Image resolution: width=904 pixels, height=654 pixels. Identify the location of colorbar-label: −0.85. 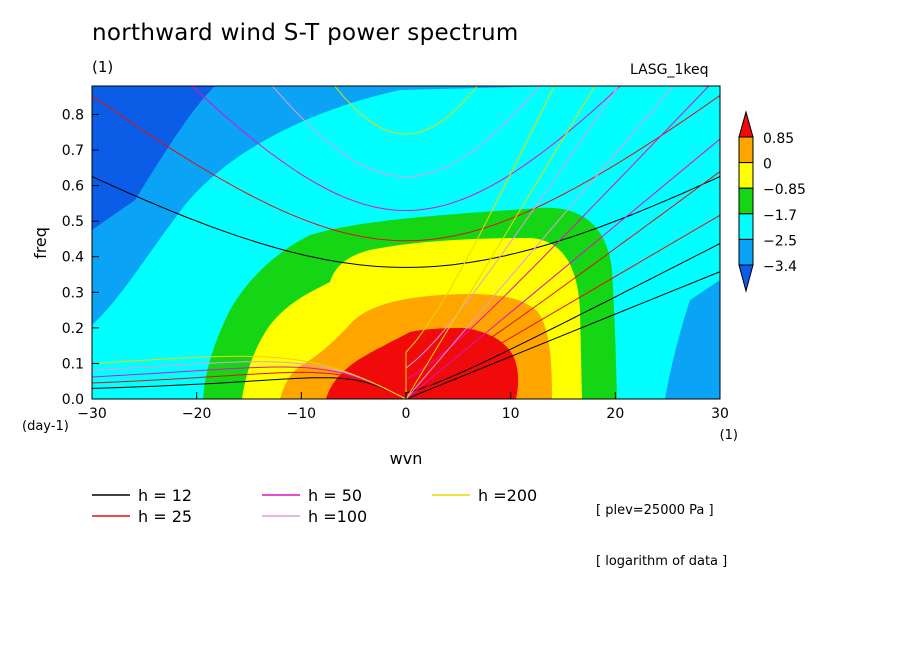
(784, 190).